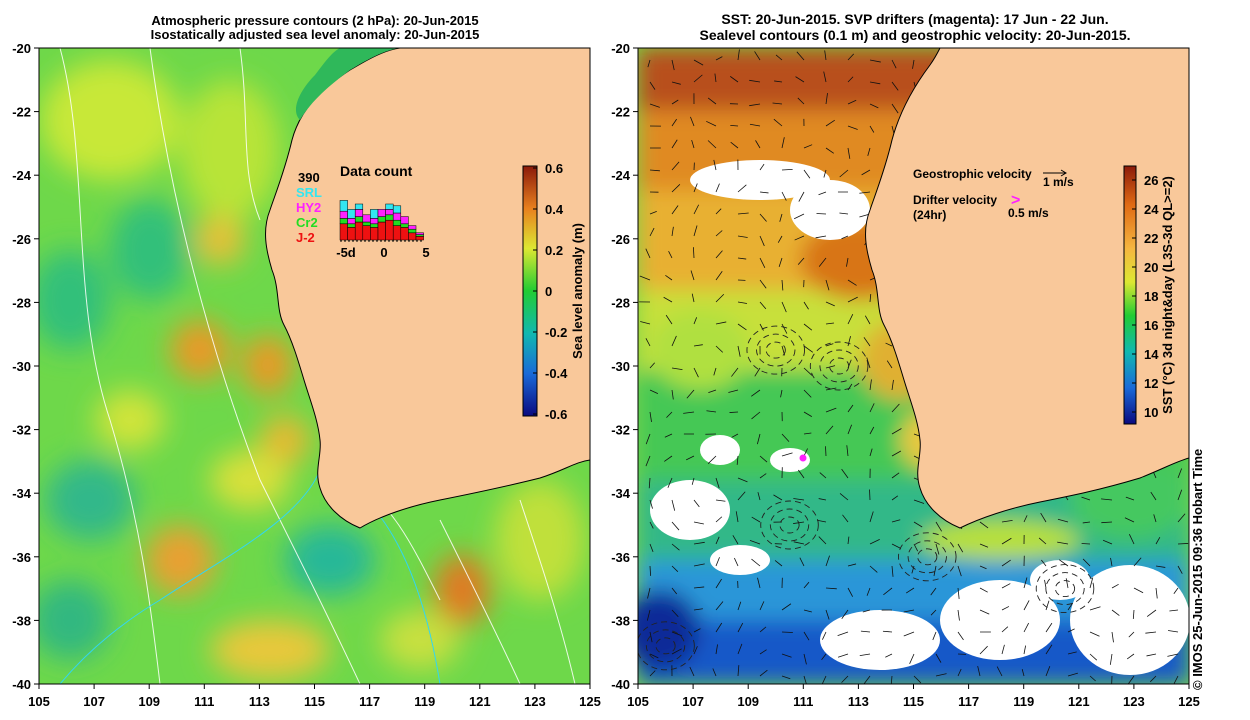 The width and height of the screenshot is (1250, 720). Describe the element at coordinates (309, 177) in the screenshot. I see `inset-total: 390` at that location.